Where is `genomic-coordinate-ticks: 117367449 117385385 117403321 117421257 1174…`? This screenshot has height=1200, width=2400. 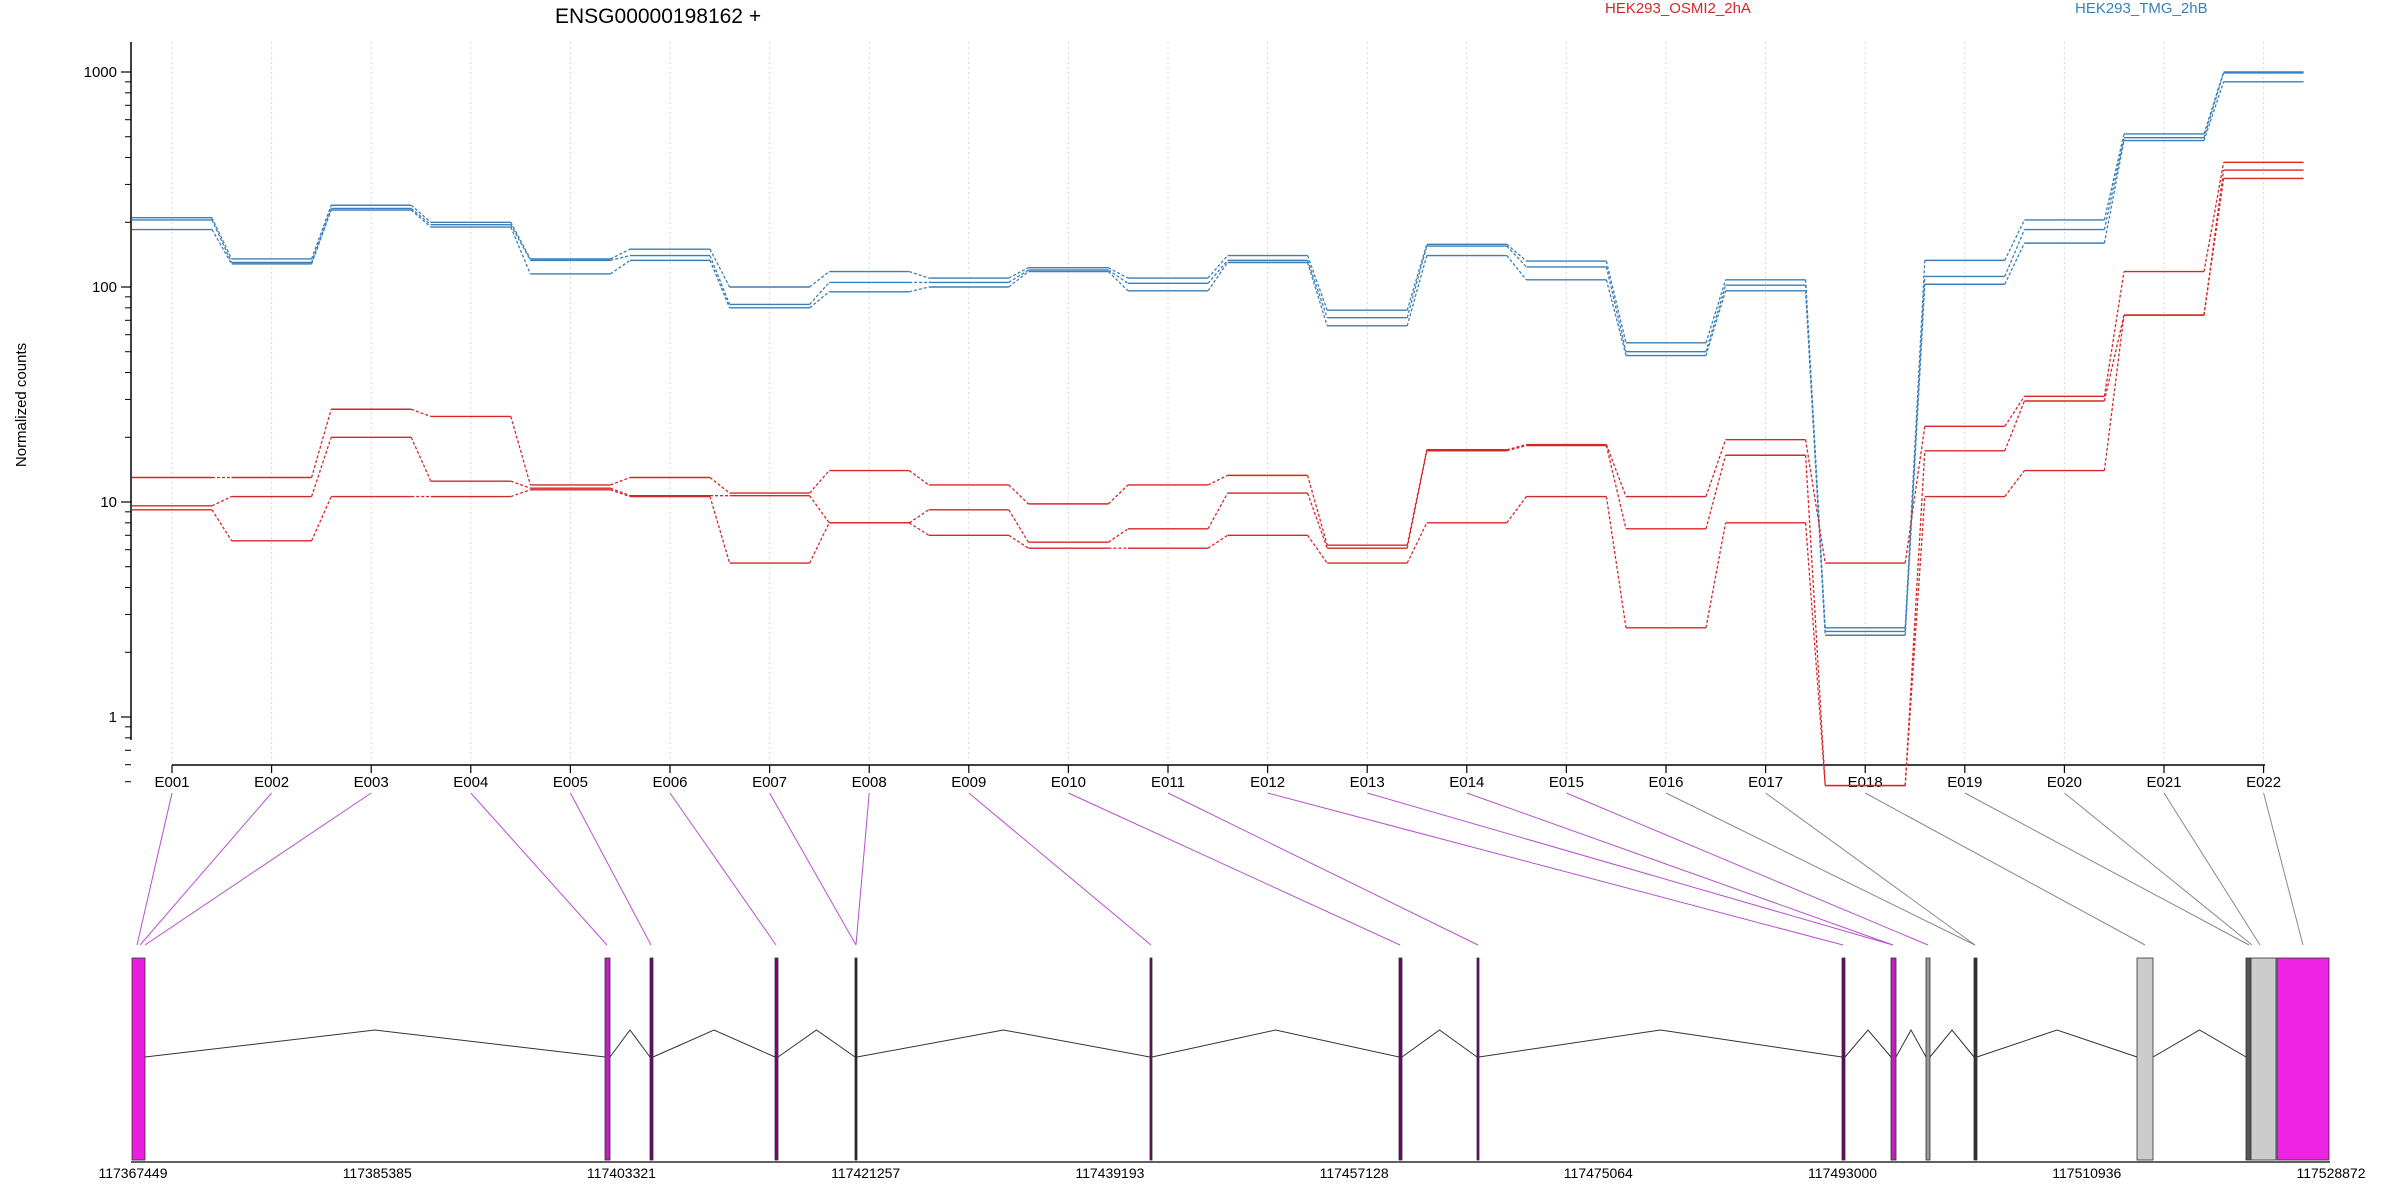
genomic-coordinate-ticks: 117367449 117385385 117403321 117421257 1174… is located at coordinates (1231, 1173).